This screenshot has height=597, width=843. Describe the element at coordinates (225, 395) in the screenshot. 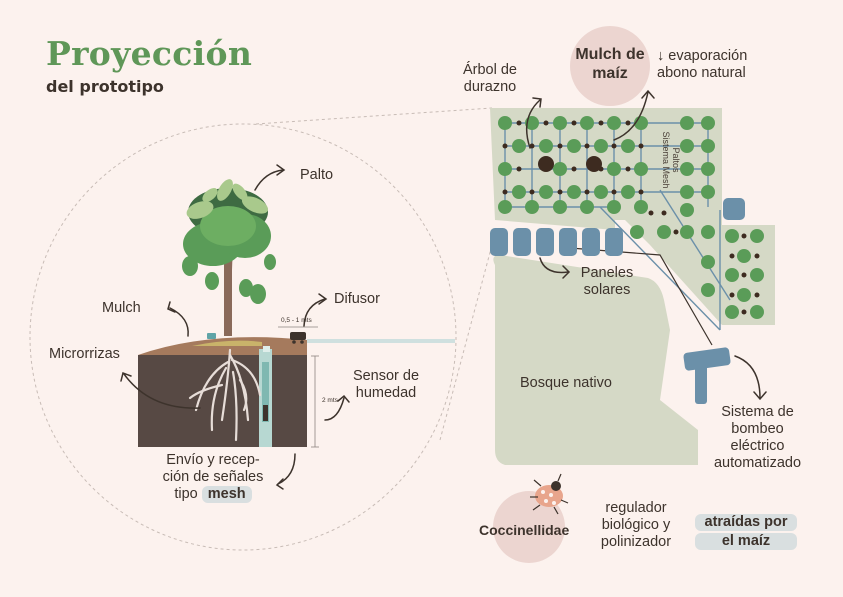

I see `roots` at that location.